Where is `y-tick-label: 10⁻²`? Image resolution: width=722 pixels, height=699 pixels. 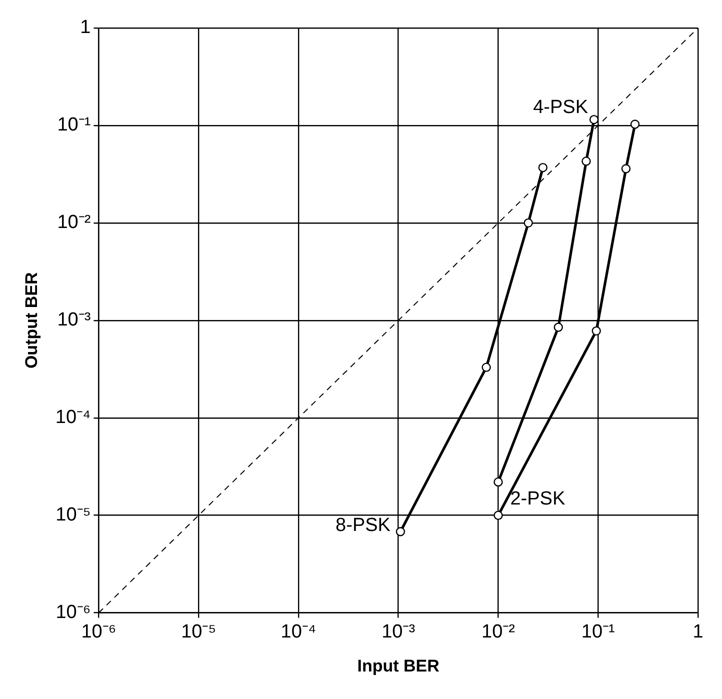 y-tick-label: 10⁻² is located at coordinates (74, 223).